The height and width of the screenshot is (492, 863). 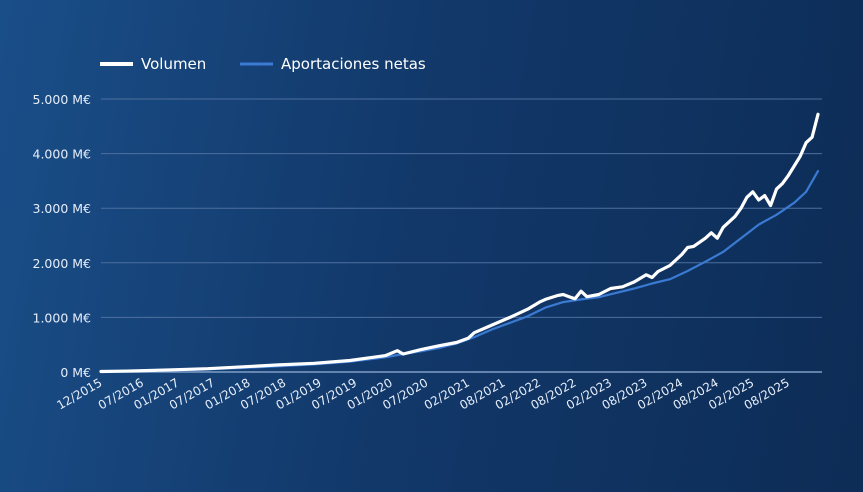 What do you see at coordinates (353, 64) in the screenshot?
I see `legend-label-aportaciones: Aportaciones netas` at bounding box center [353, 64].